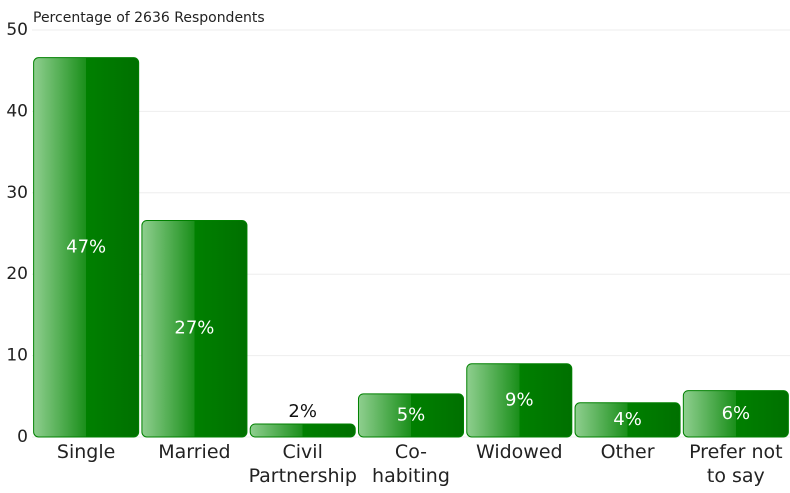 This screenshot has width=790, height=493. Describe the element at coordinates (17, 356) in the screenshot. I see `y-tick-label: 10` at that location.